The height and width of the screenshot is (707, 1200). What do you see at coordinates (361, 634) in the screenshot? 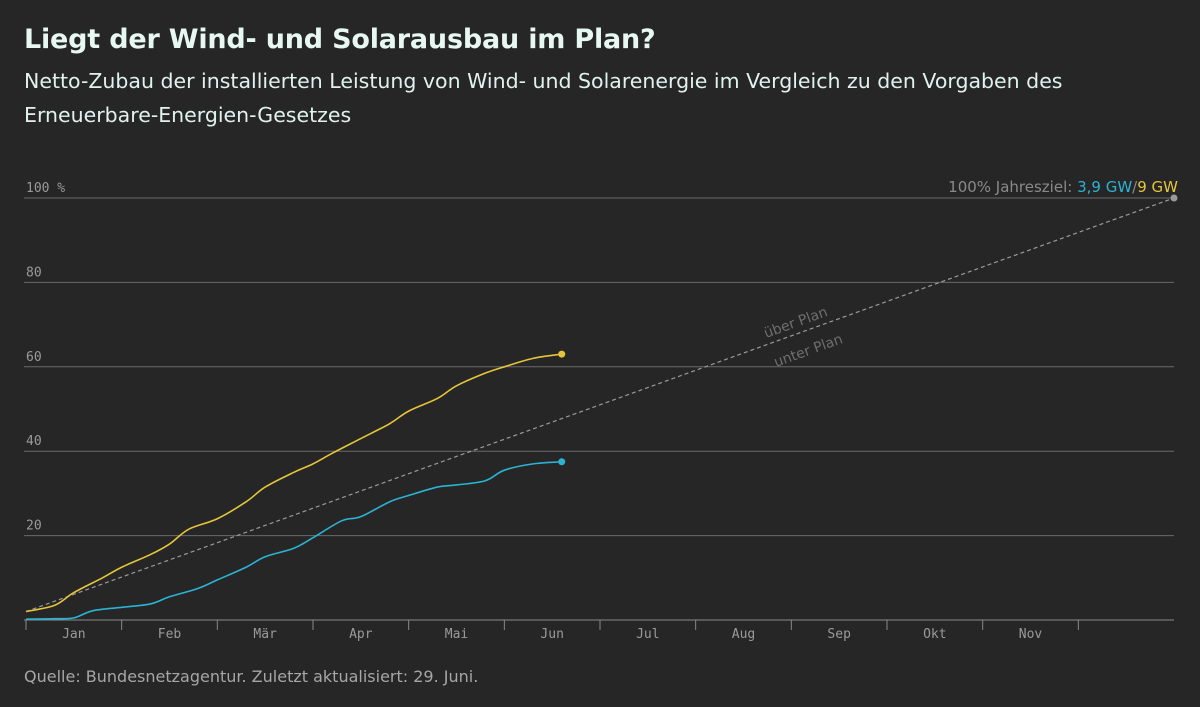
I see `x-tick-label: Apr` at bounding box center [361, 634].